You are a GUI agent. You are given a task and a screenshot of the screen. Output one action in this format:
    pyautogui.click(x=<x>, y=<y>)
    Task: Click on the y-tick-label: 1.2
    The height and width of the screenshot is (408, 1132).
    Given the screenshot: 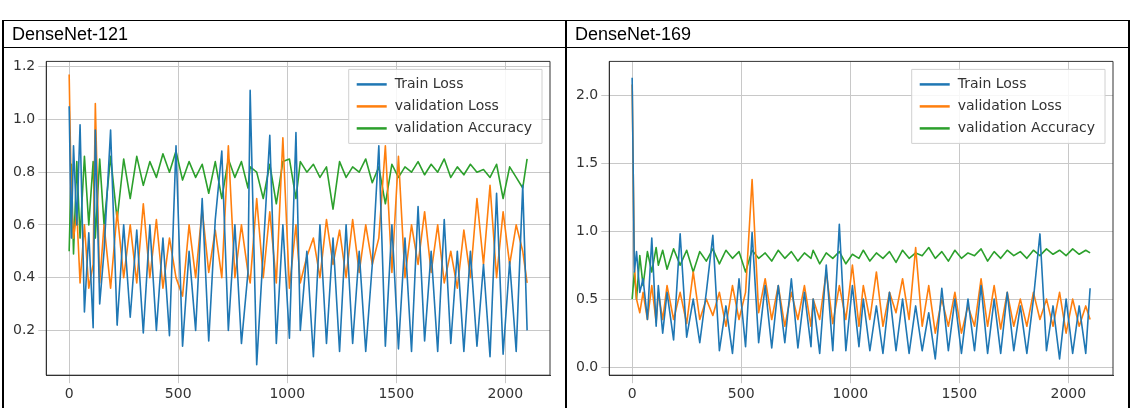 What is the action you would take?
    pyautogui.click(x=24, y=65)
    